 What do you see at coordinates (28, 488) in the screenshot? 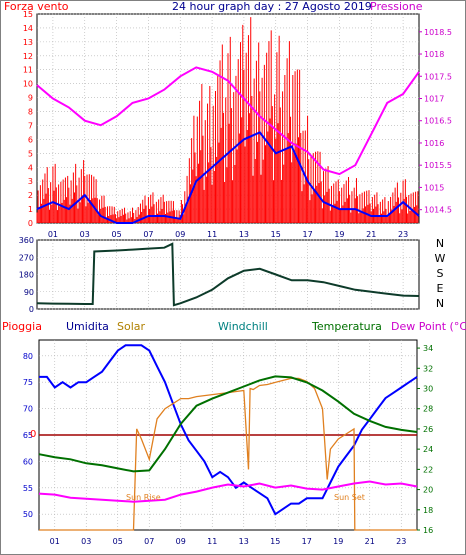
I see `y-left-tick-label: 55` at bounding box center [28, 488].